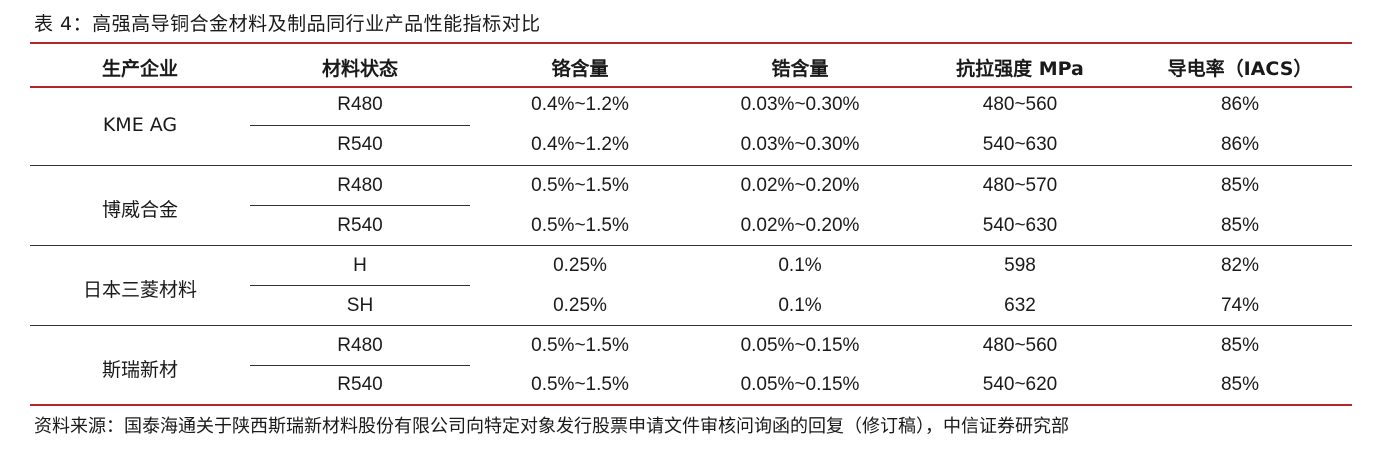 Image resolution: width=1388 pixels, height=449 pixels. I want to click on table-title: 表 4：高强高导铜合金材料及制品同行业产品性能指标对比, so click(287, 24).